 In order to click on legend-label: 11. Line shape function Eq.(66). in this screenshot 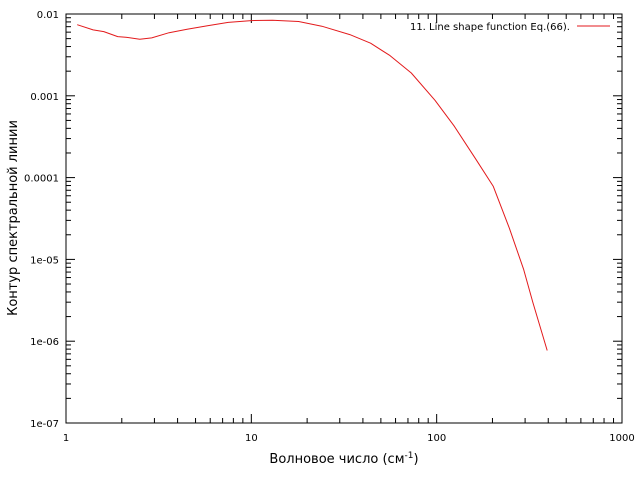, I will do `click(490, 27)`.